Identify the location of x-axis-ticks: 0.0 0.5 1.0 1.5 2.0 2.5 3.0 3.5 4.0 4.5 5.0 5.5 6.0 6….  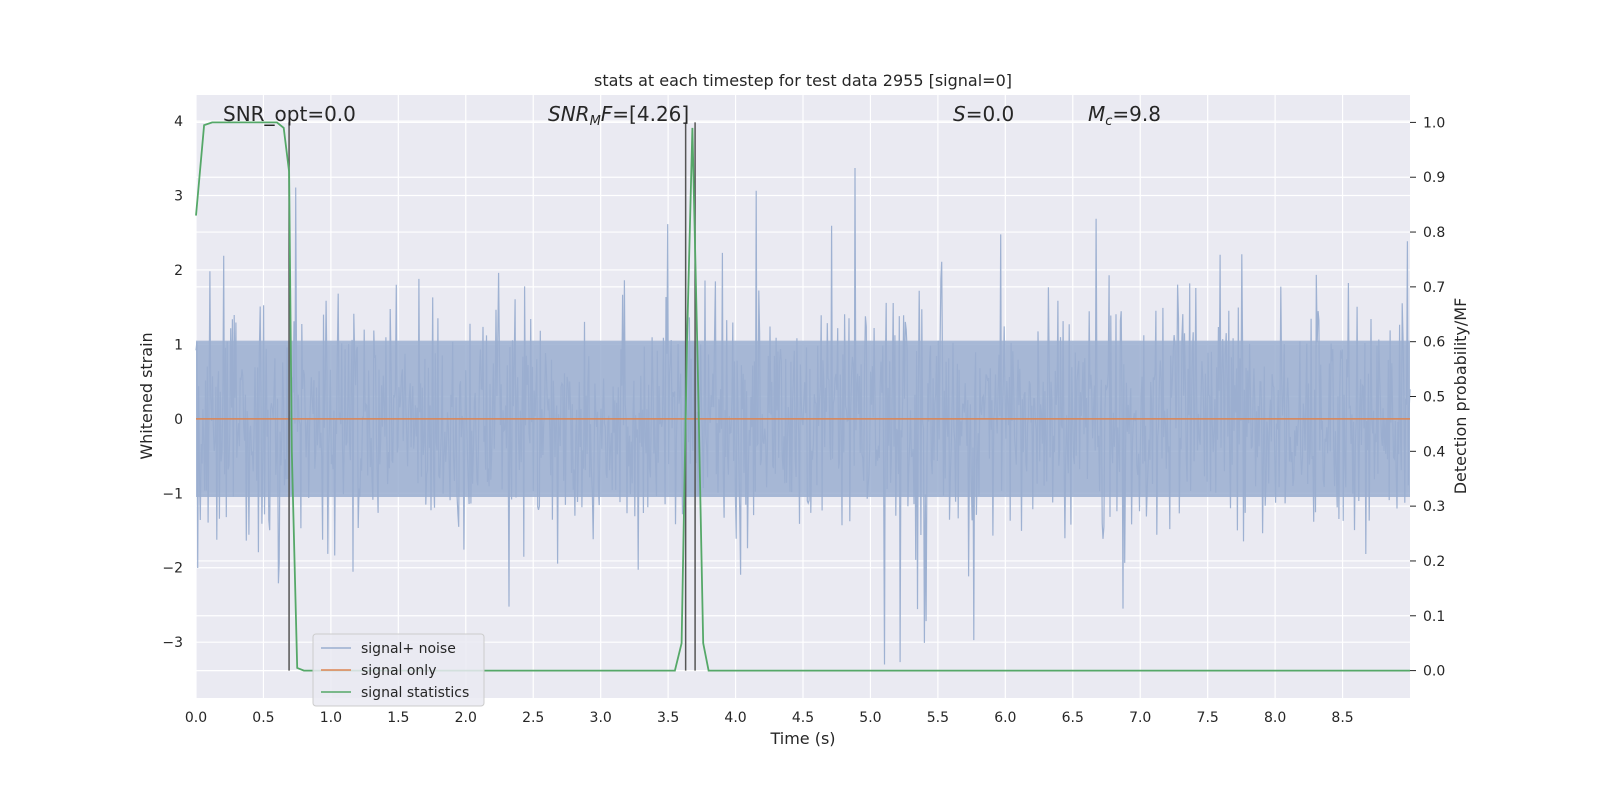
(769, 718).